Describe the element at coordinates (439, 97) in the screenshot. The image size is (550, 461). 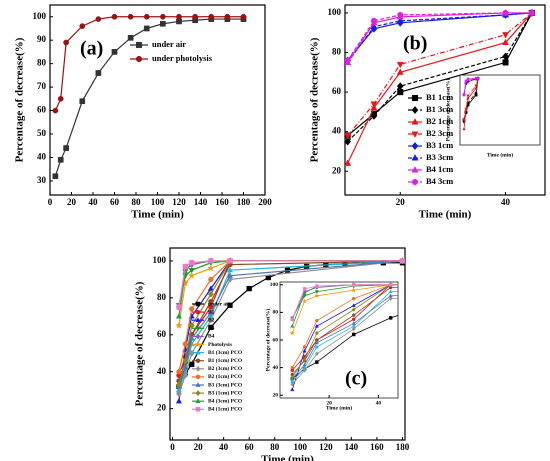
I see `legend-label: B1 1cm` at that location.